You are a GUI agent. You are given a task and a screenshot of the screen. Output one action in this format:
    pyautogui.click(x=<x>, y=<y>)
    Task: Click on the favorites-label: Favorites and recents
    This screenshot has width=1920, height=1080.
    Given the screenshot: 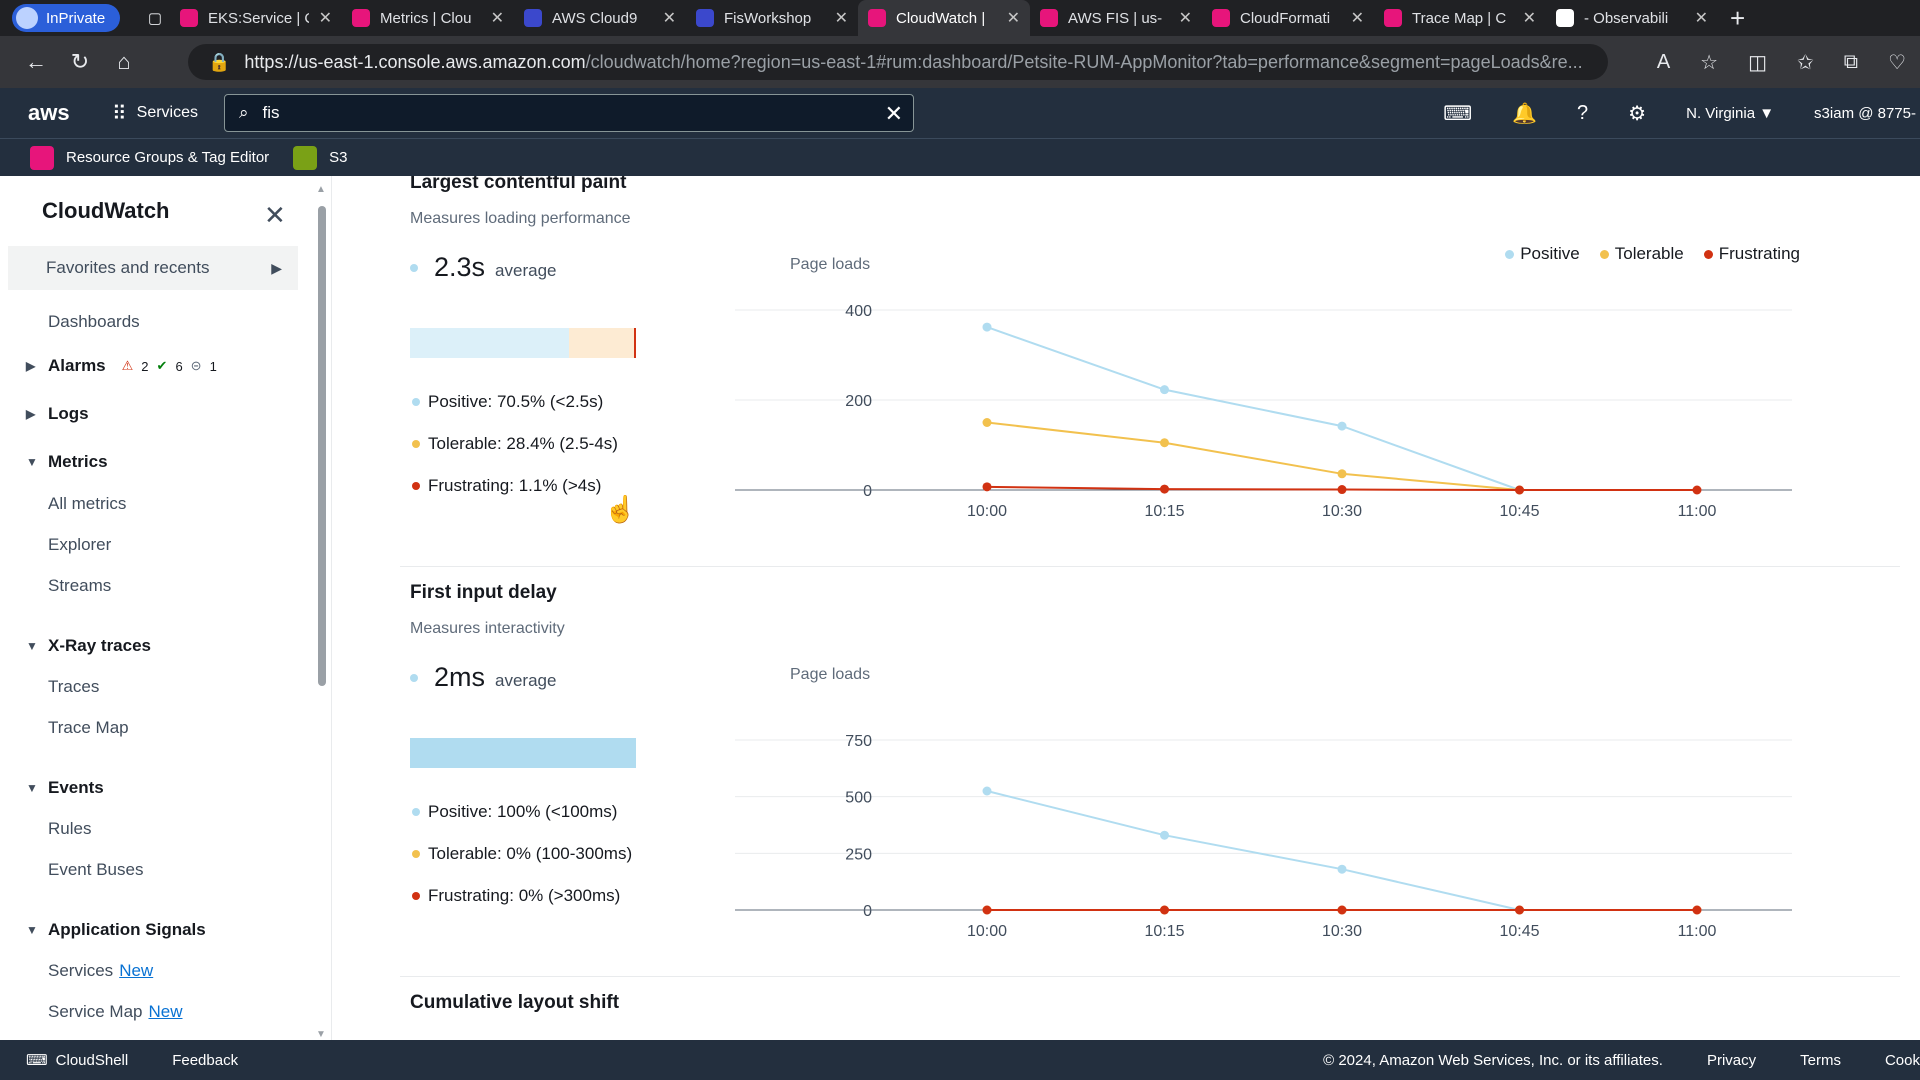 What is the action you would take?
    pyautogui.click(x=128, y=267)
    